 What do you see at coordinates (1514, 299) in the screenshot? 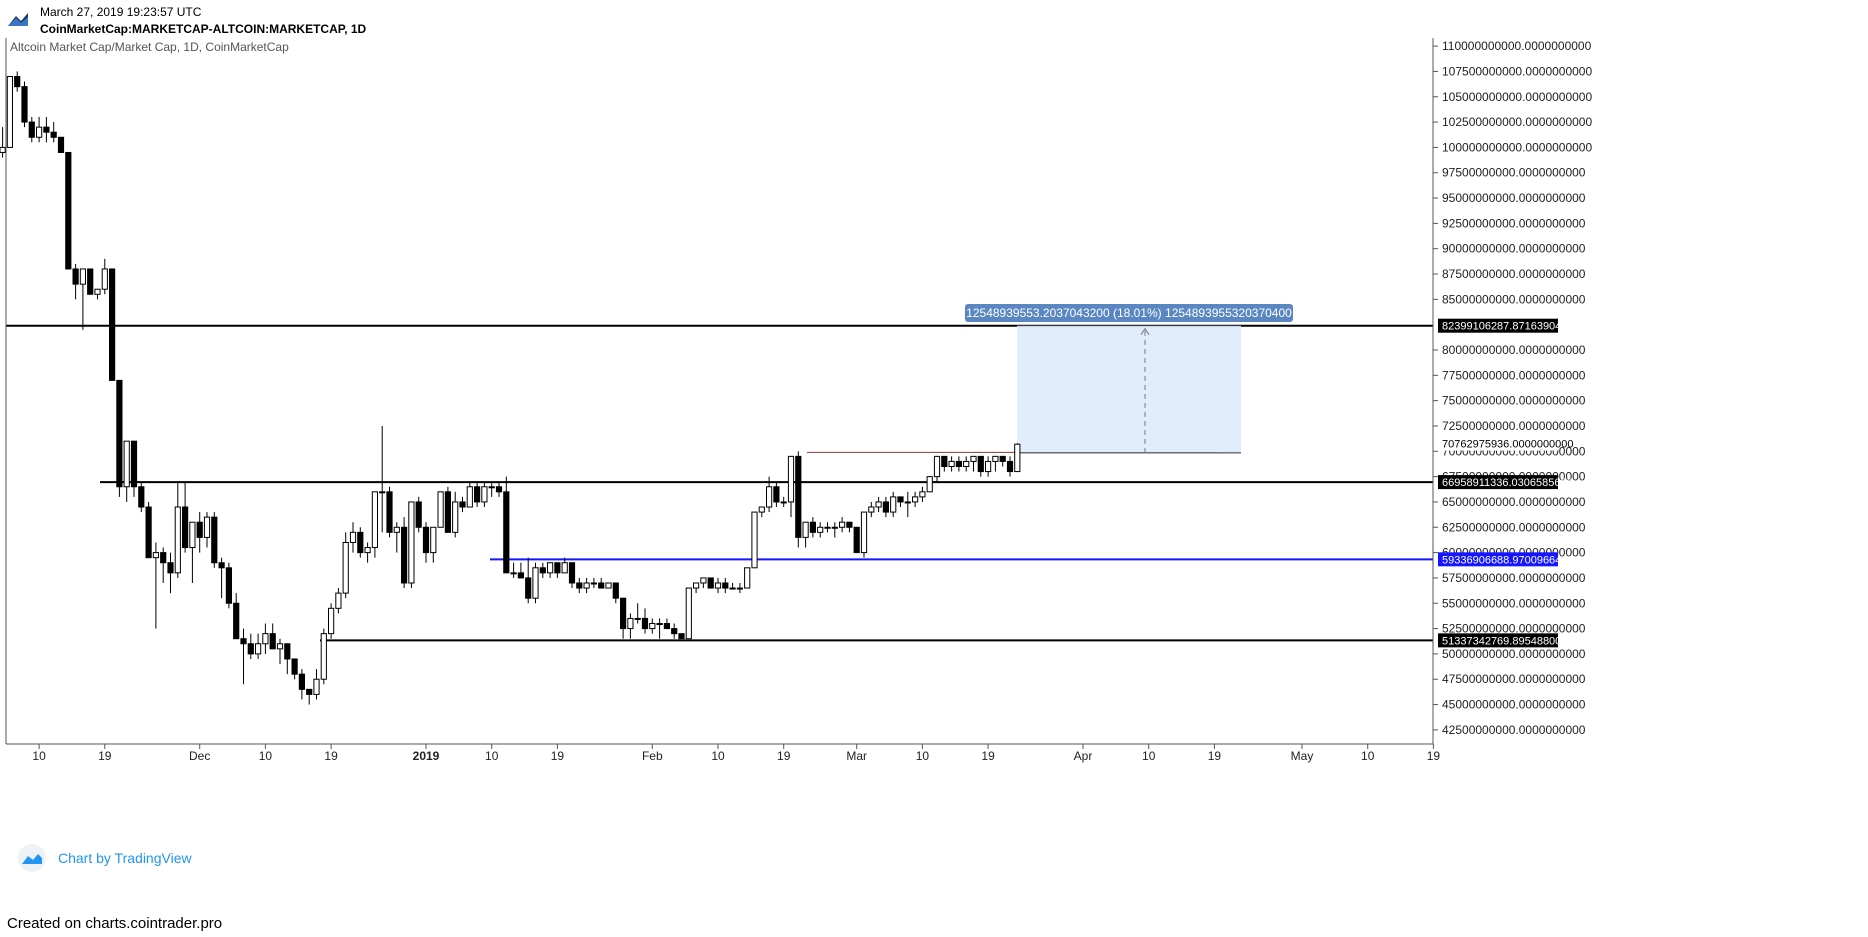
I see `y-tick-label: 85000000000.0000000000` at bounding box center [1514, 299].